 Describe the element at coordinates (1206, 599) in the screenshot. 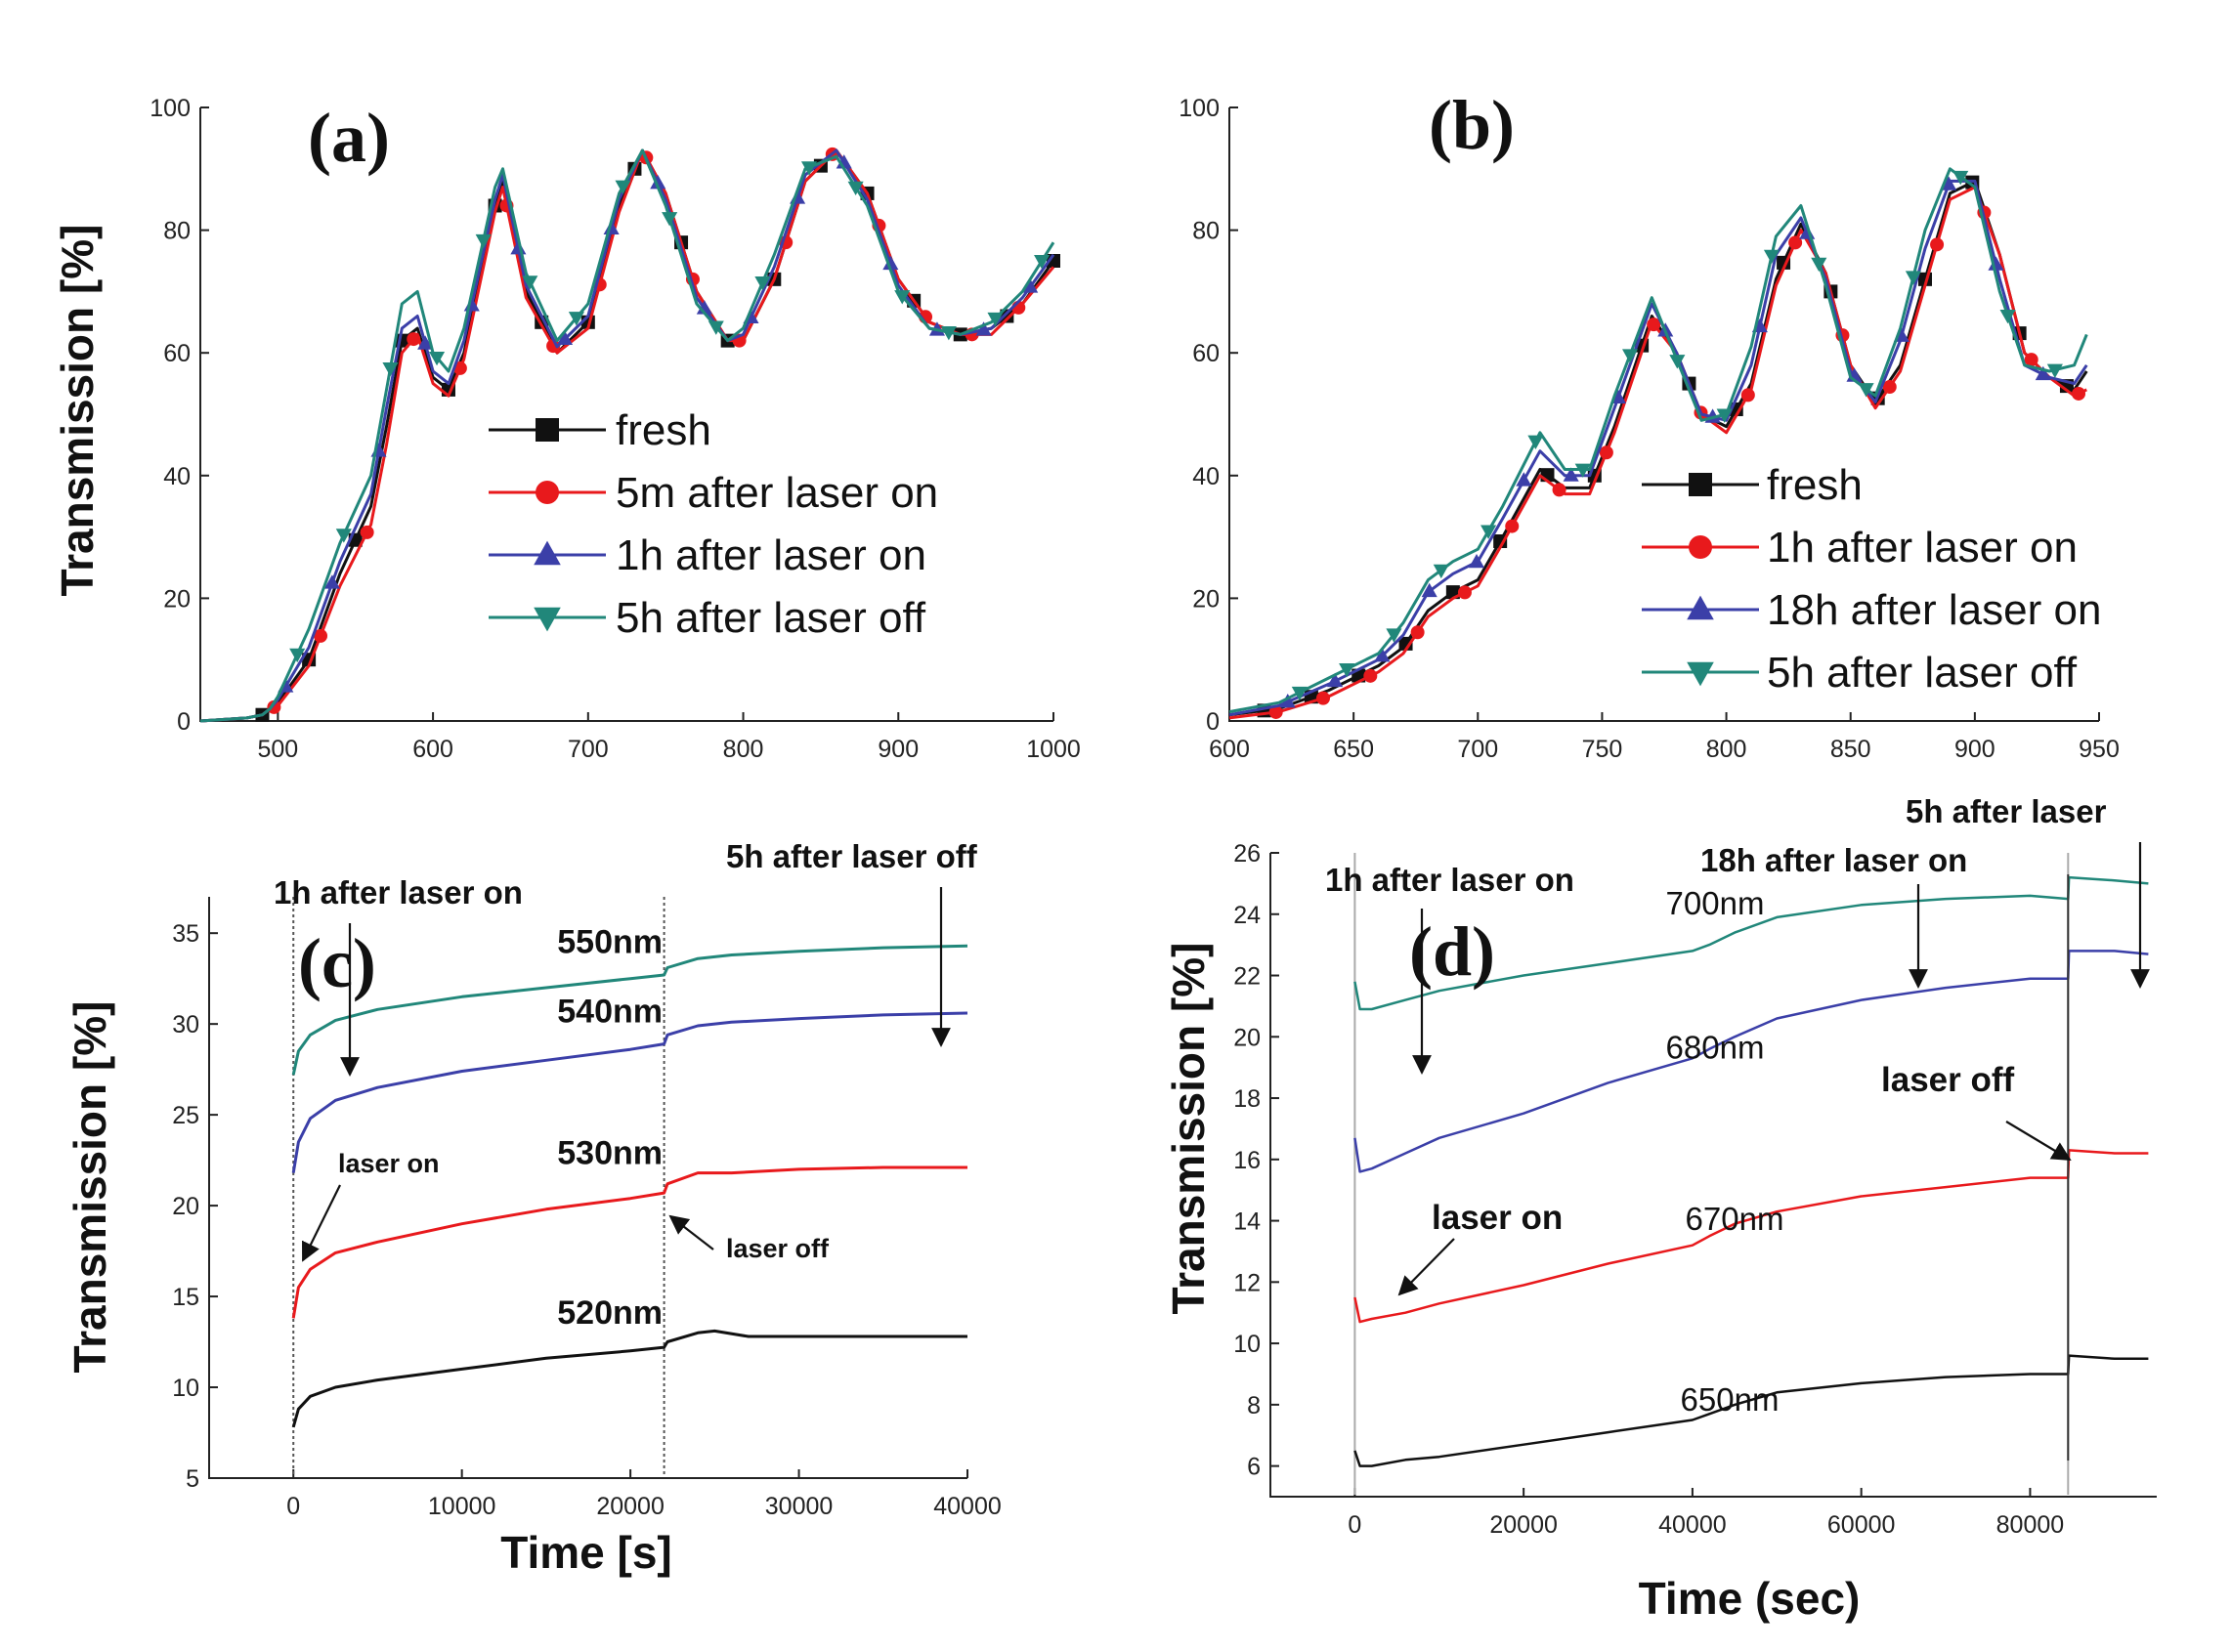

I see `y-tick-label: 20` at that location.